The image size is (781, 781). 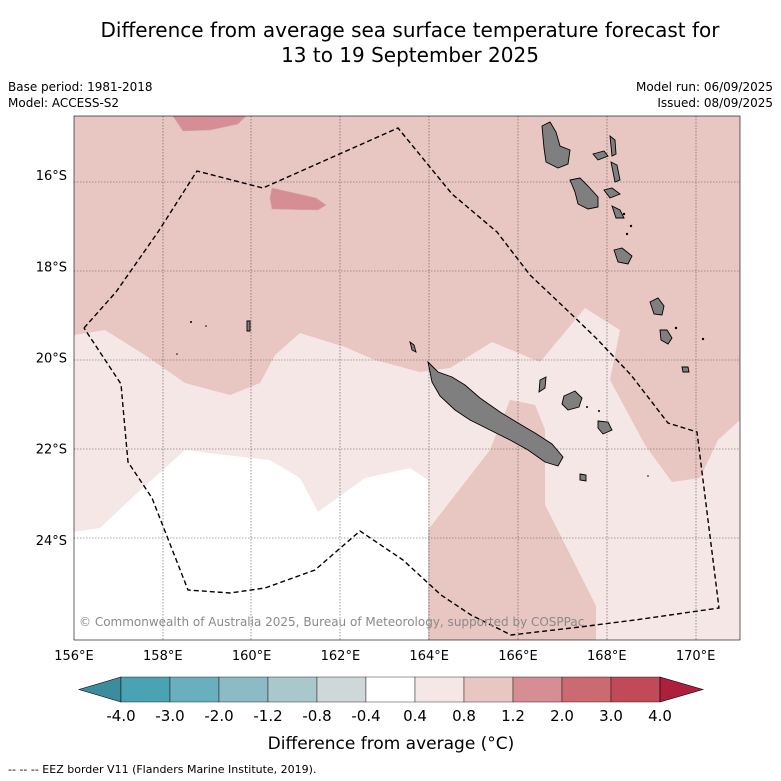 I want to click on longitude-tick-label: 162°E, so click(x=341, y=656).